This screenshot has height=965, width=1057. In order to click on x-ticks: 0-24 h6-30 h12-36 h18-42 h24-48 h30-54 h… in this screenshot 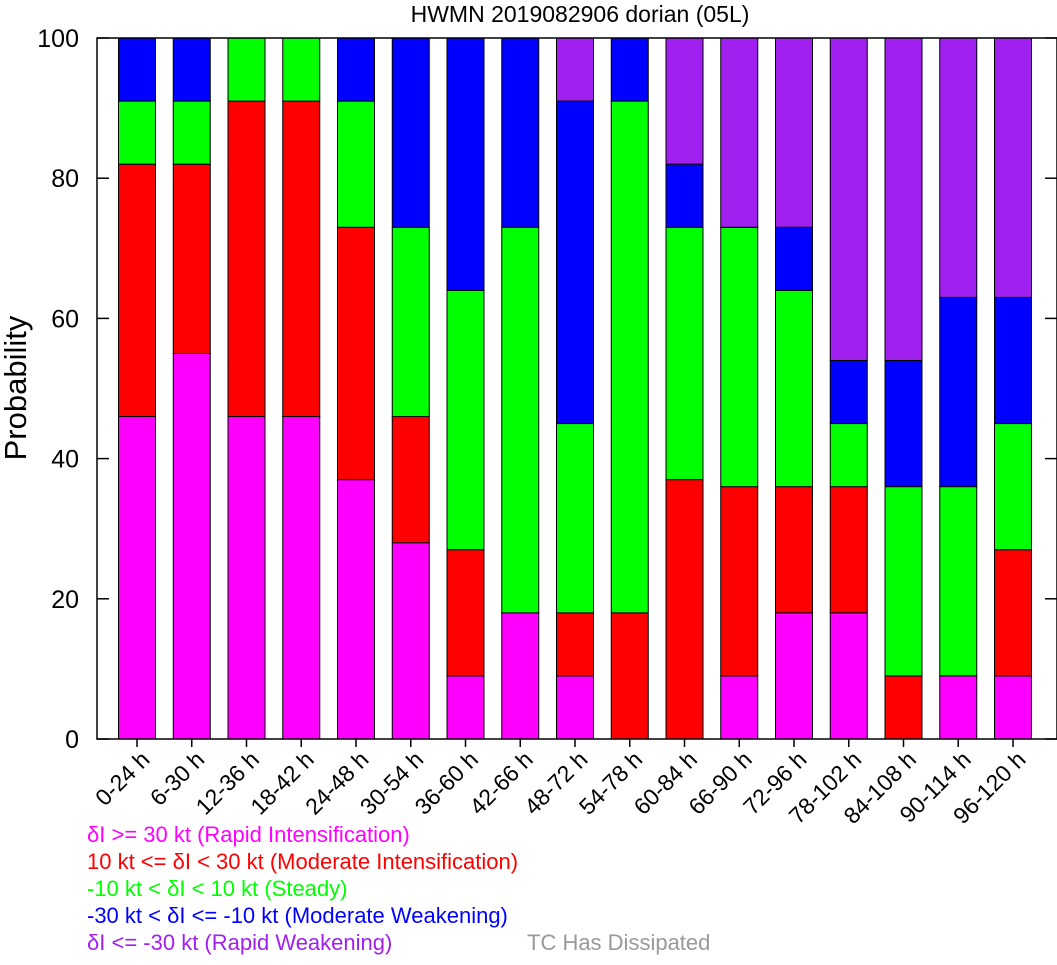, I will do `click(560, 784)`.